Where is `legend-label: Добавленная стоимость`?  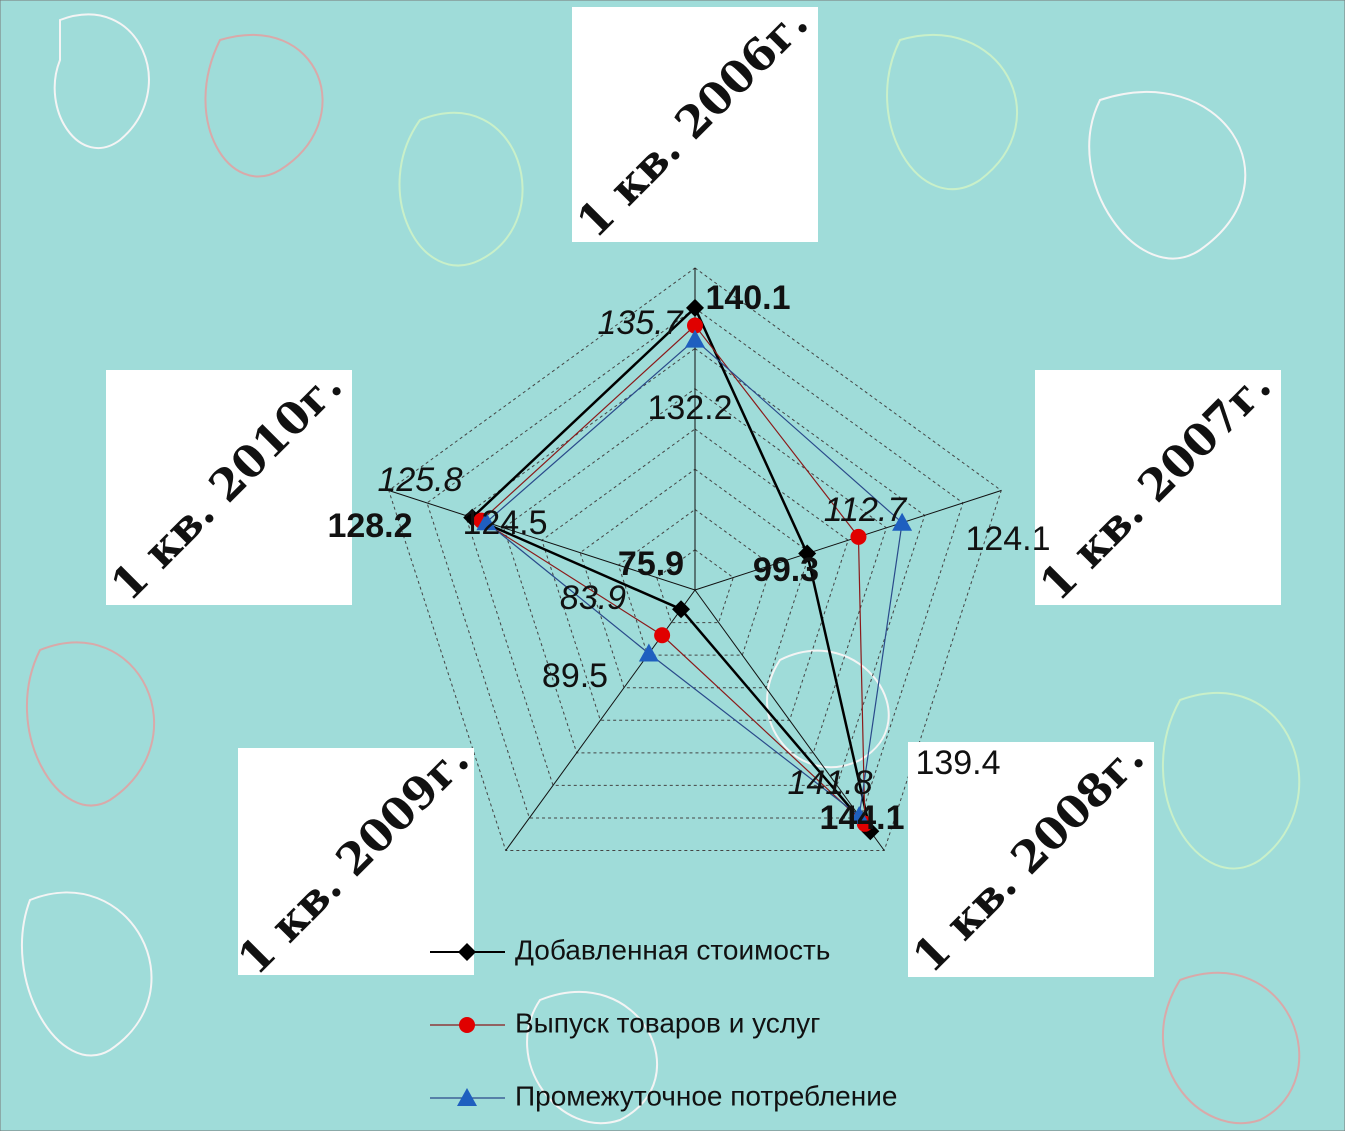 legend-label: Добавленная стоимость is located at coordinates (672, 949).